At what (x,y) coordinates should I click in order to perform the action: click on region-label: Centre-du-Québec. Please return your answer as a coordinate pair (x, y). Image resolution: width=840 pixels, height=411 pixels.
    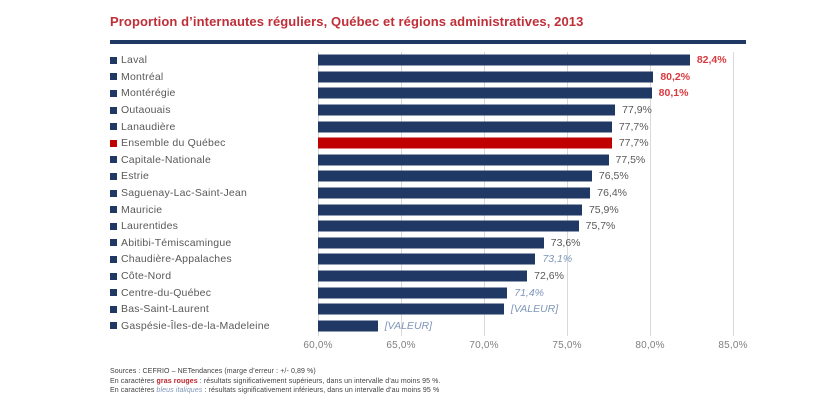
    Looking at the image, I should click on (166, 292).